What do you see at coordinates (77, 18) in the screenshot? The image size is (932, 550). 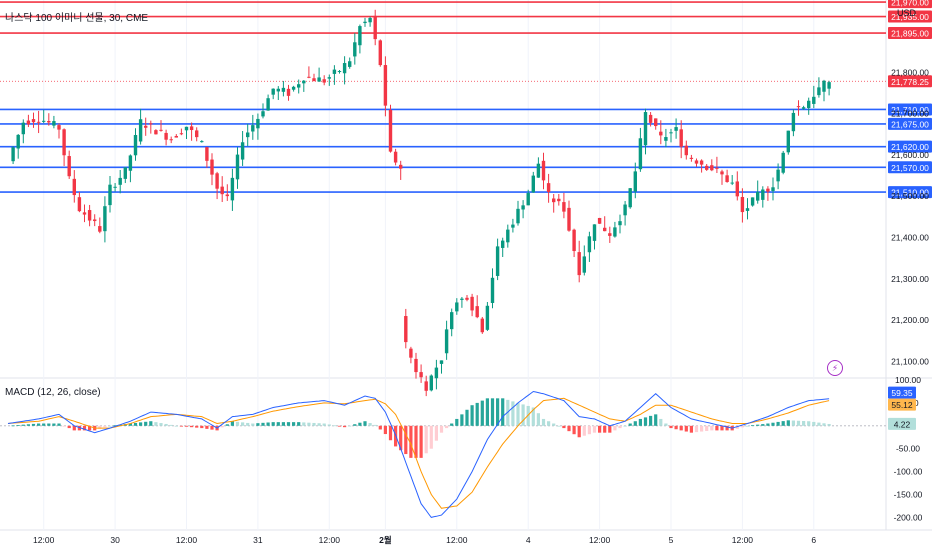 I see `chart-title: 나스닥 100 이미니 선물, 30, CME` at bounding box center [77, 18].